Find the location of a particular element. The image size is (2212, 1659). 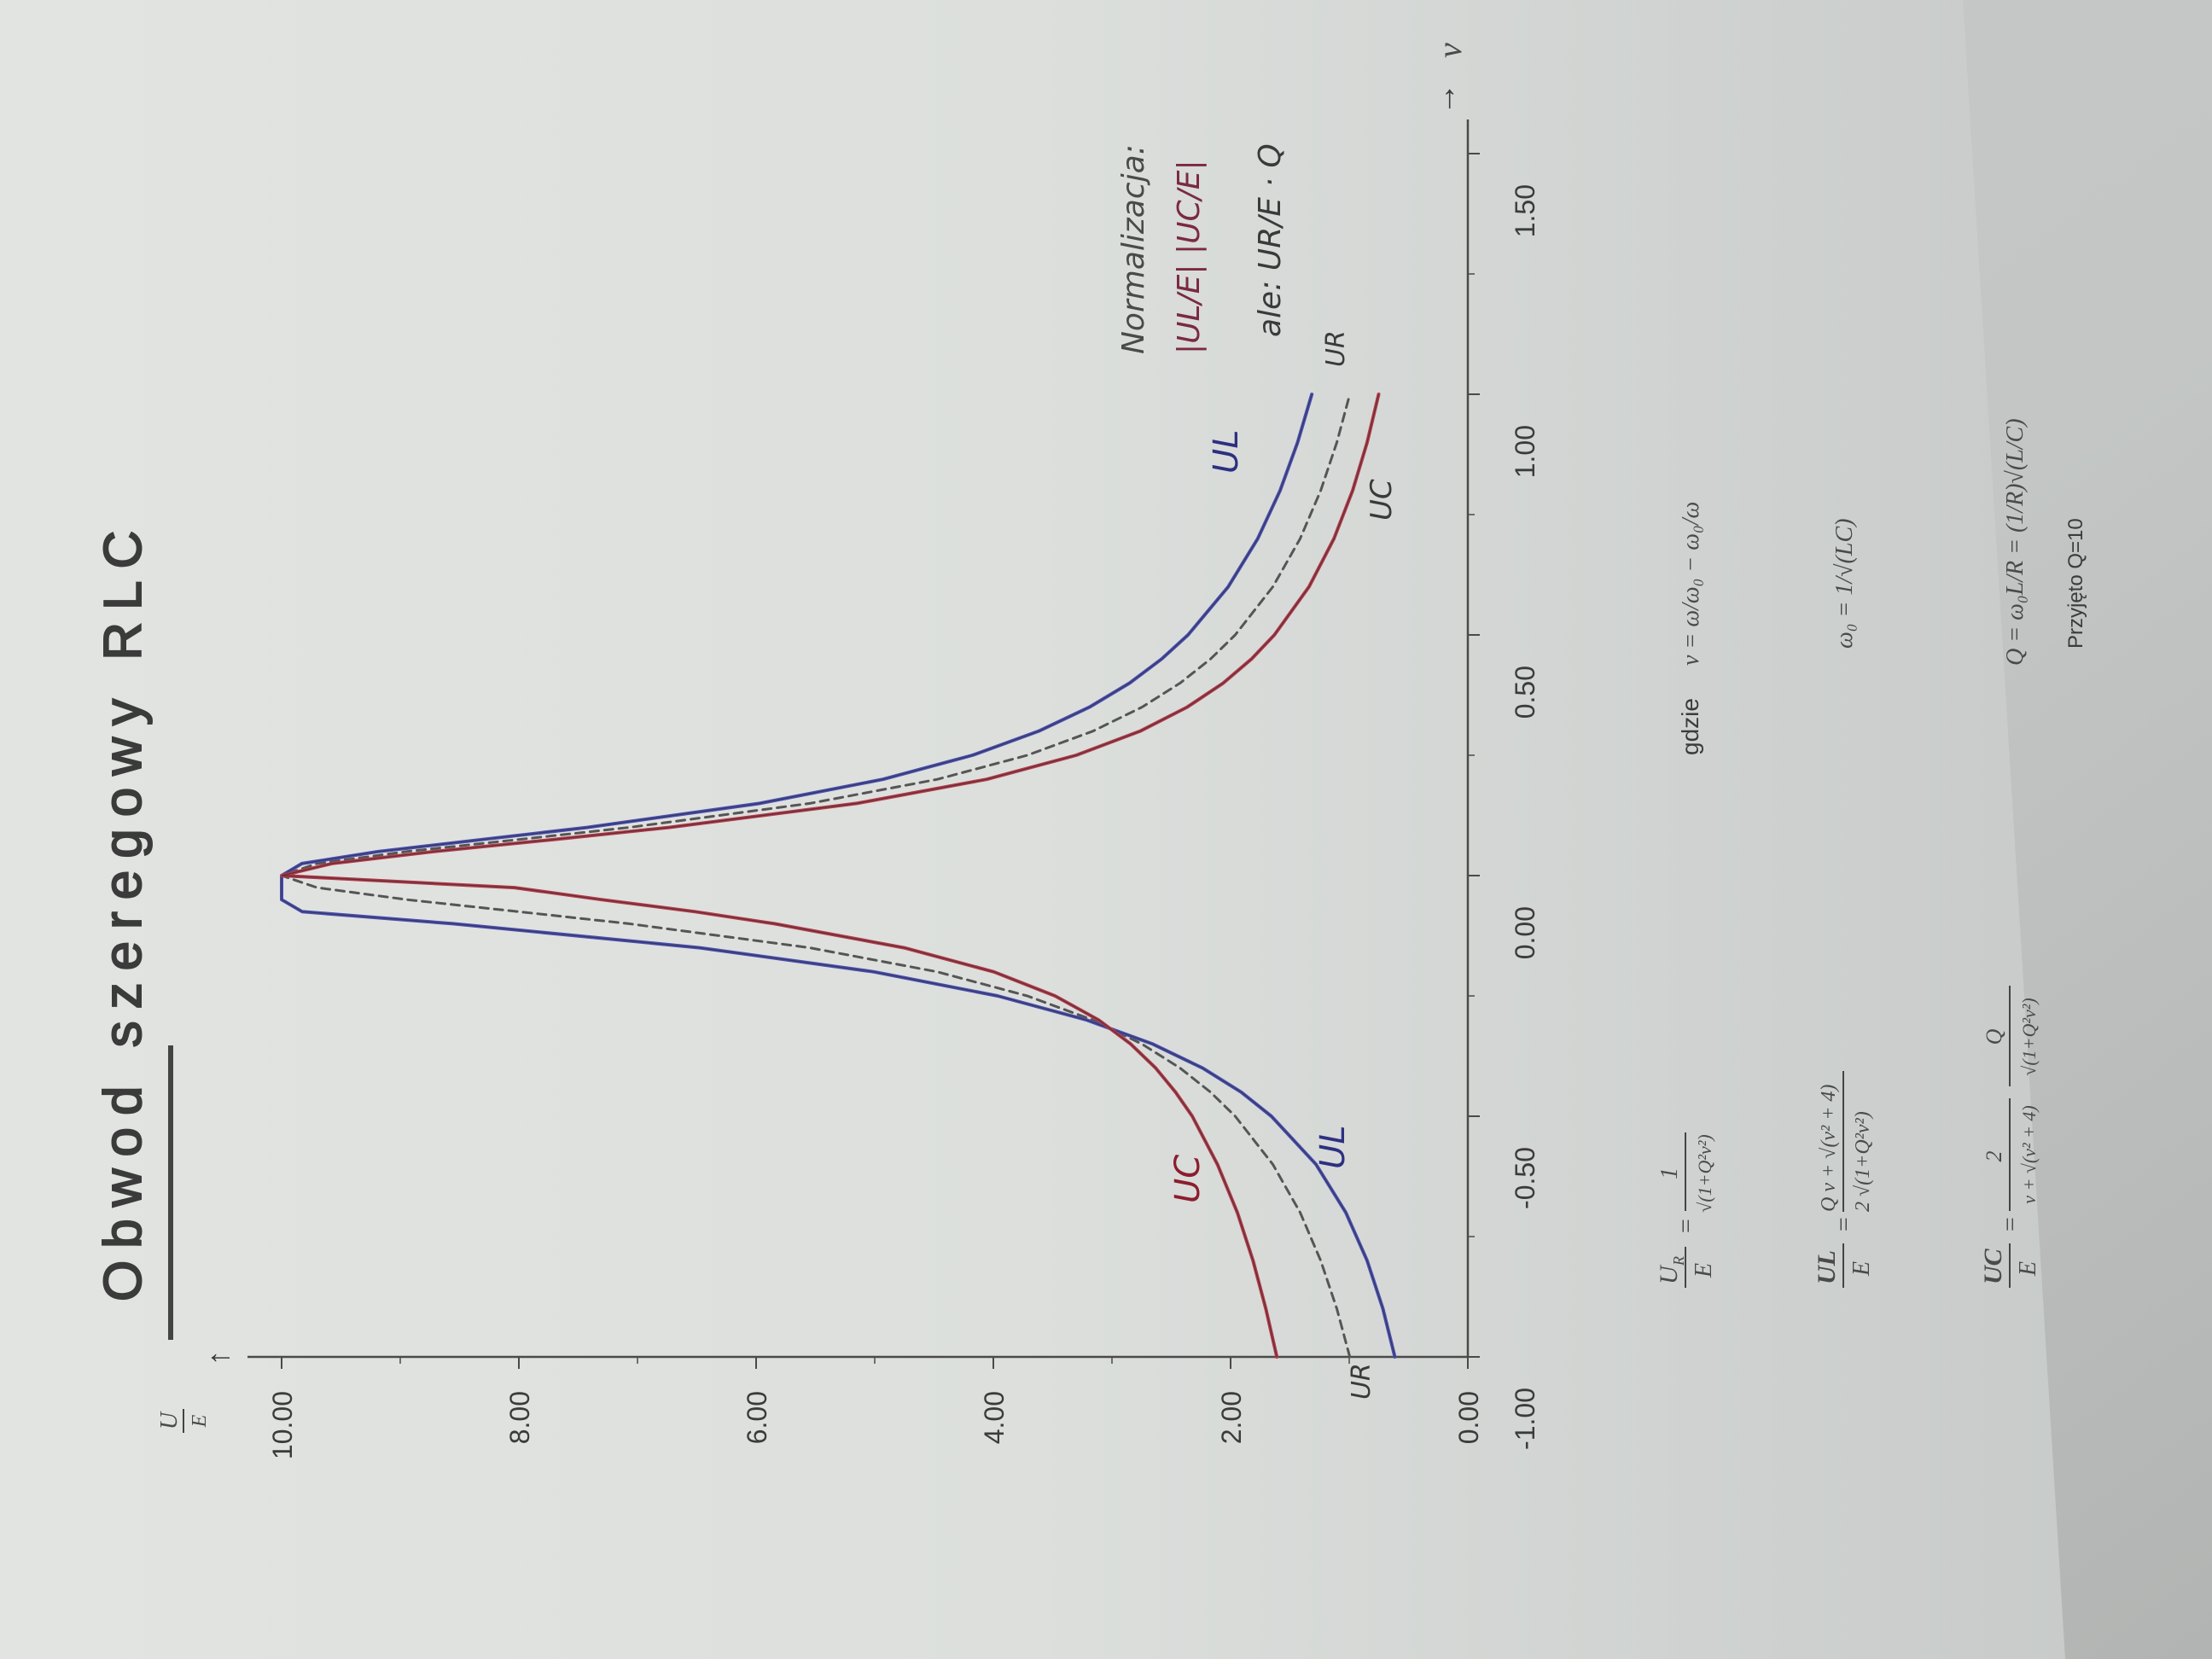

formula-ur-lhs-sub: R is located at coordinates (1678, 1261).